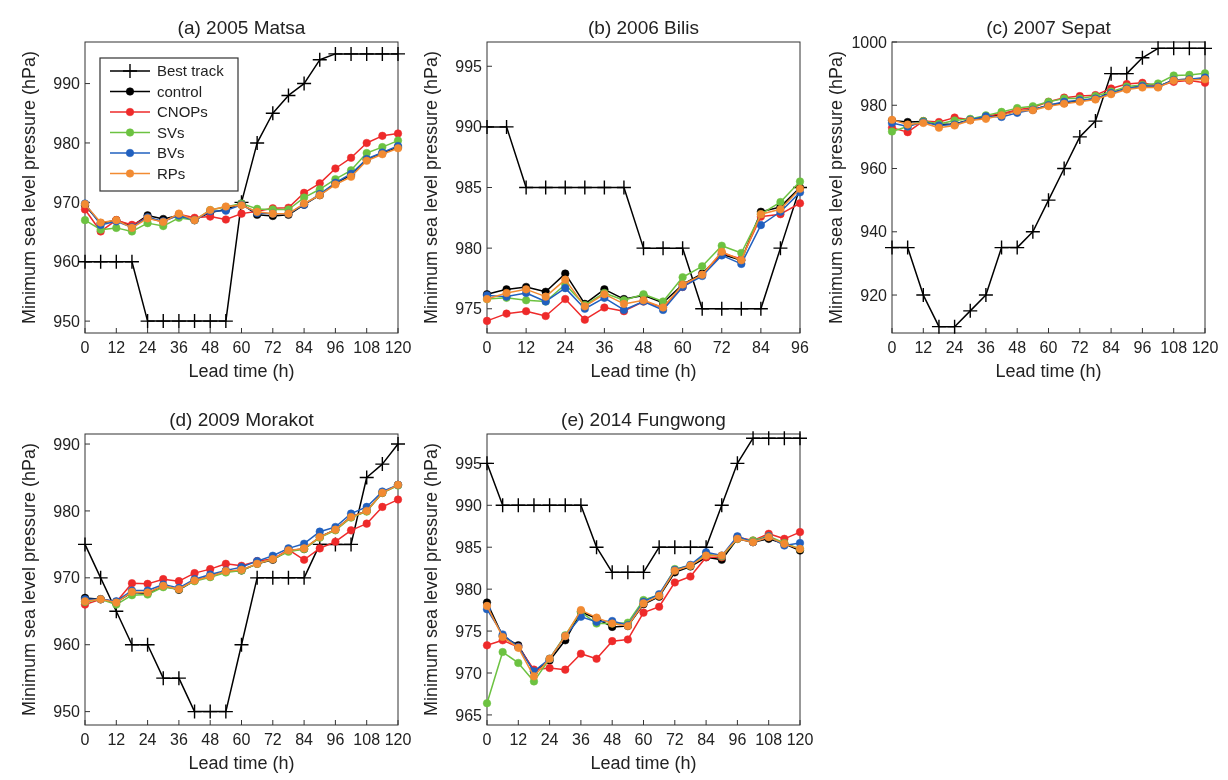  What do you see at coordinates (1049, 27) in the screenshot?
I see `chart-title: (c) 2007 Sepat` at bounding box center [1049, 27].